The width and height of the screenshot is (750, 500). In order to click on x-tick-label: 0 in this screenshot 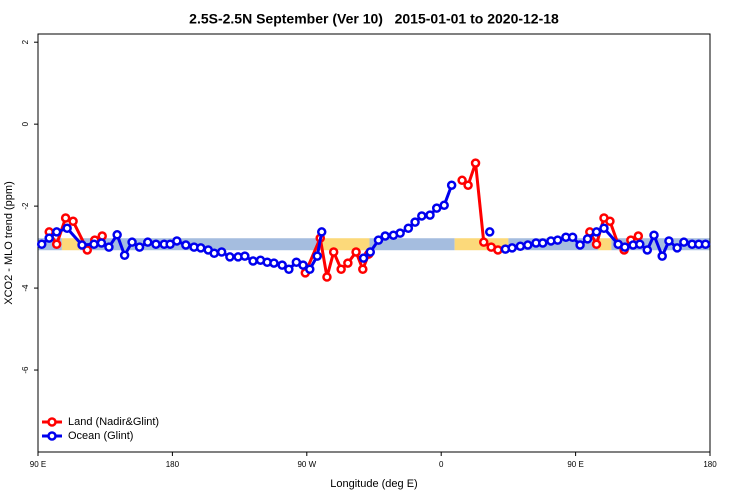, I will do `click(441, 464)`.